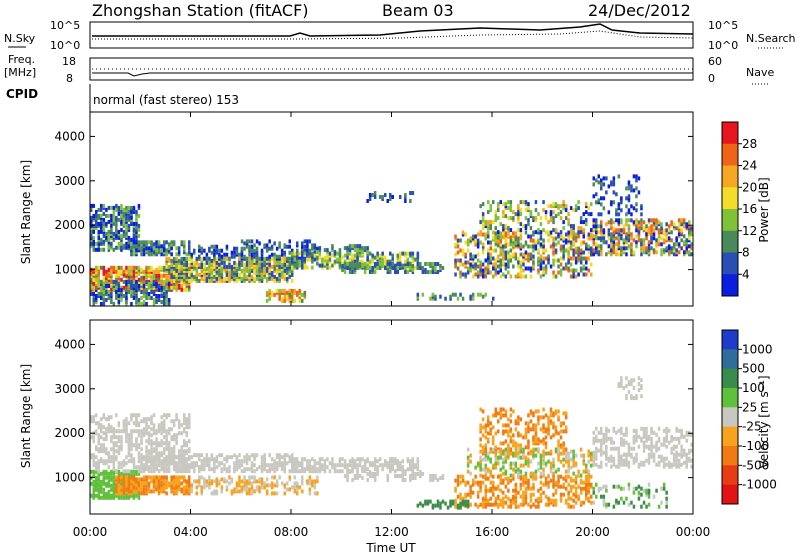 The image size is (800, 554). I want to click on colorbar-tick-label: 28, so click(749, 144).